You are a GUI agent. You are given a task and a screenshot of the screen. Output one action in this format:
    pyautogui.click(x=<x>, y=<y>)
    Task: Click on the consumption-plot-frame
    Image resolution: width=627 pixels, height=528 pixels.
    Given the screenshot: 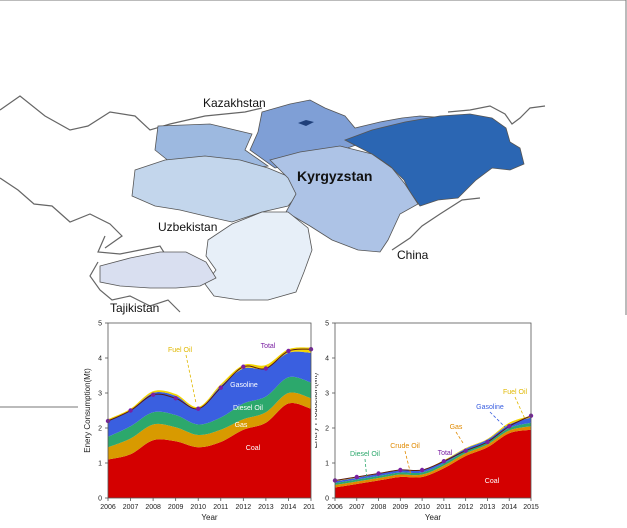 What is the action you would take?
    pyautogui.click(x=209, y=410)
    